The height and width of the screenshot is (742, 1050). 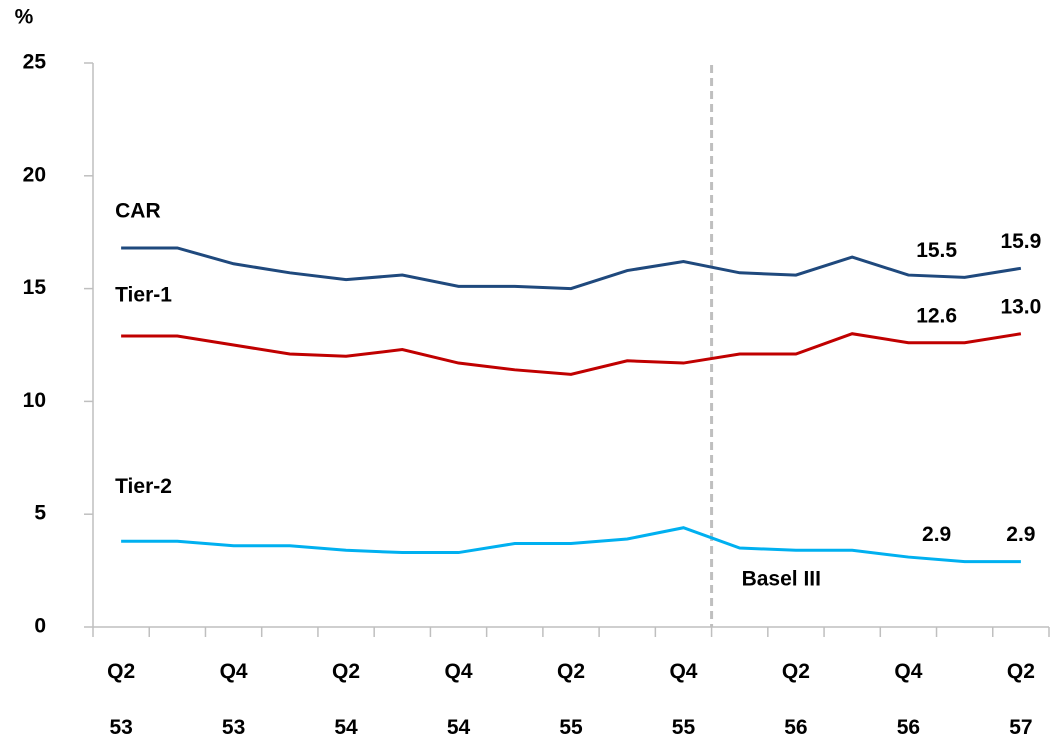 What do you see at coordinates (138, 211) in the screenshot?
I see `series-name: CAR` at bounding box center [138, 211].